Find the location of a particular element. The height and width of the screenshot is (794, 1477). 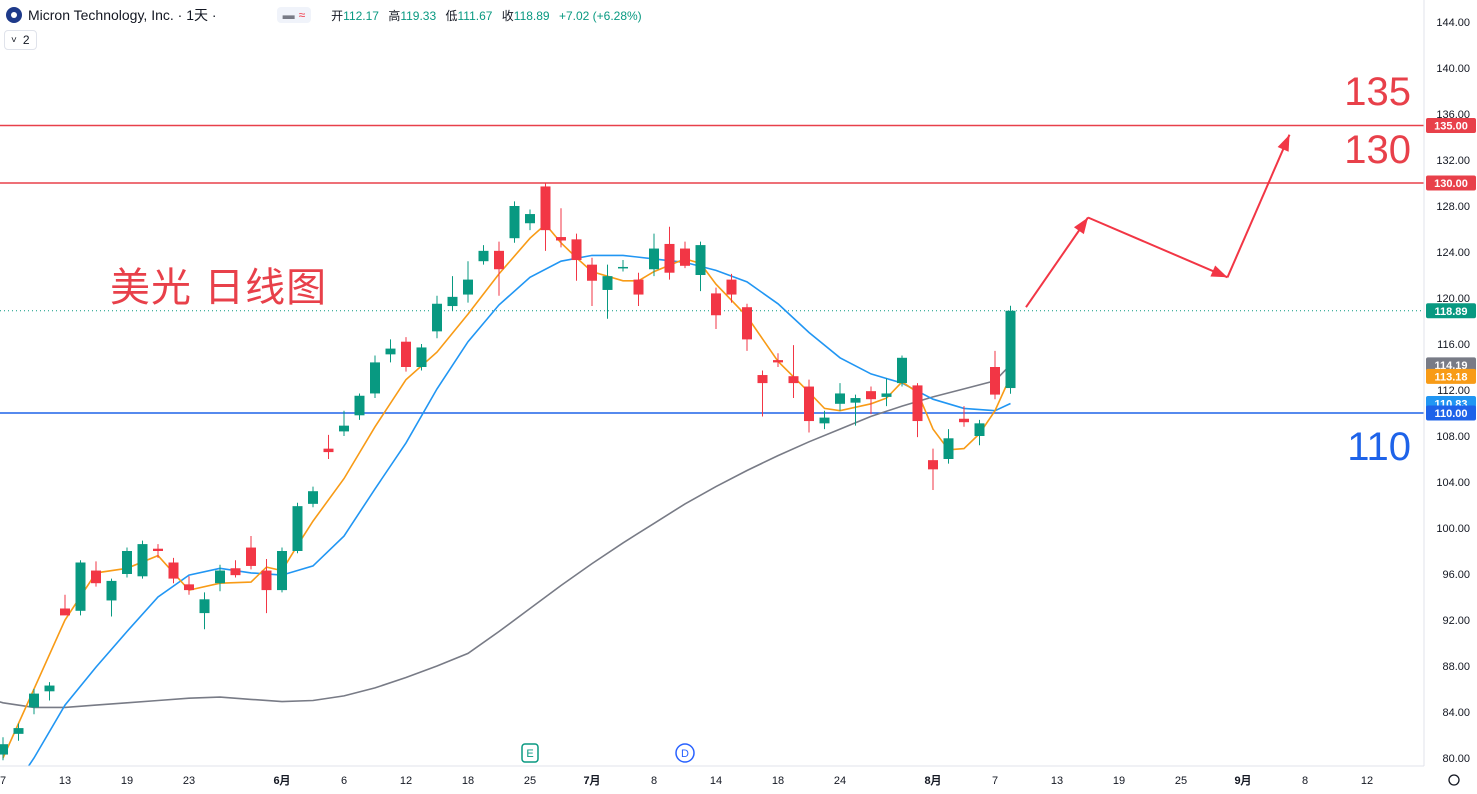

ohlc-open-label: 开 is located at coordinates (337, 15).